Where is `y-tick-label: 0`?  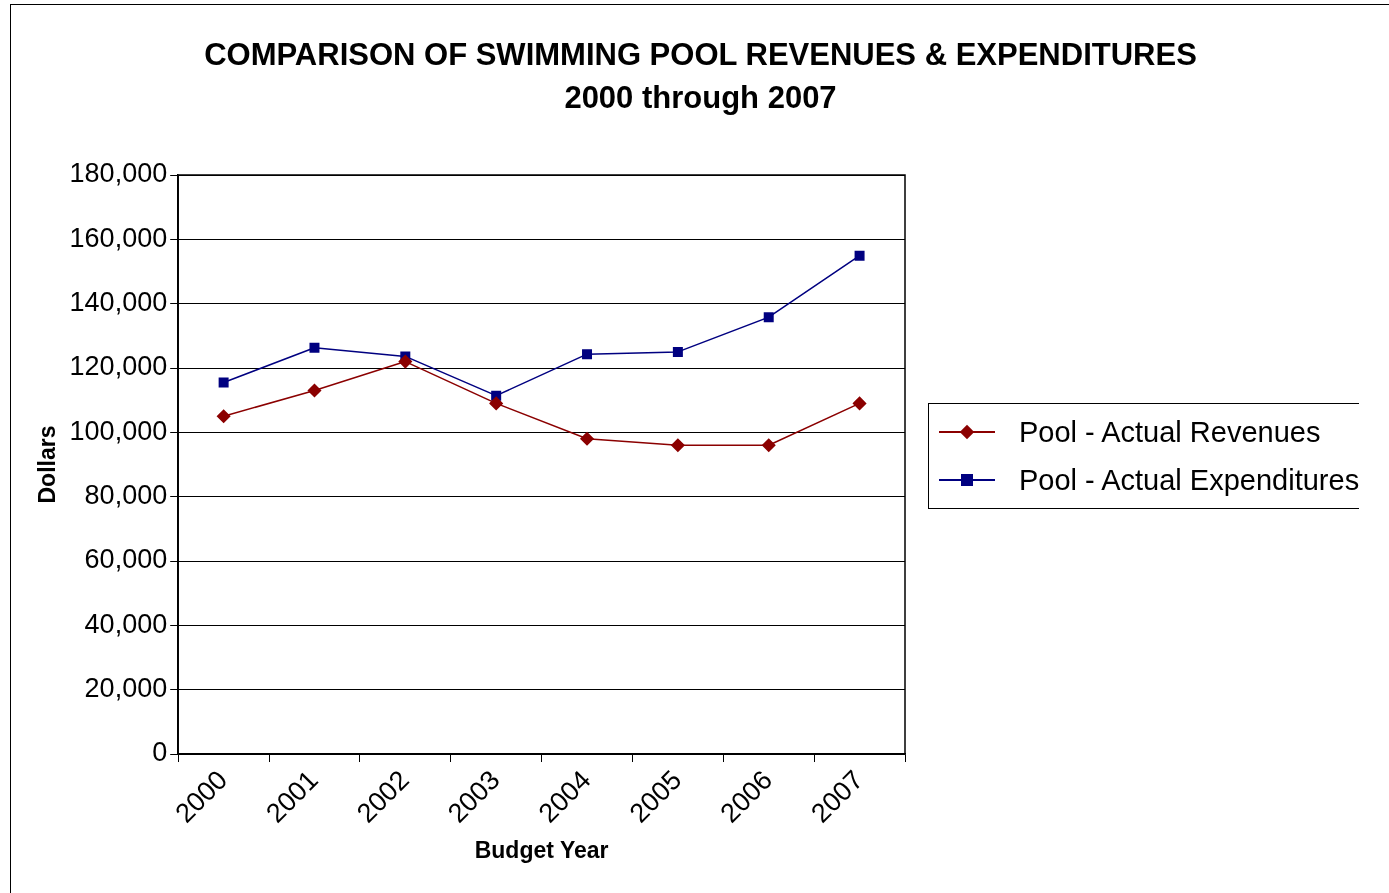 y-tick-label: 0 is located at coordinates (160, 752).